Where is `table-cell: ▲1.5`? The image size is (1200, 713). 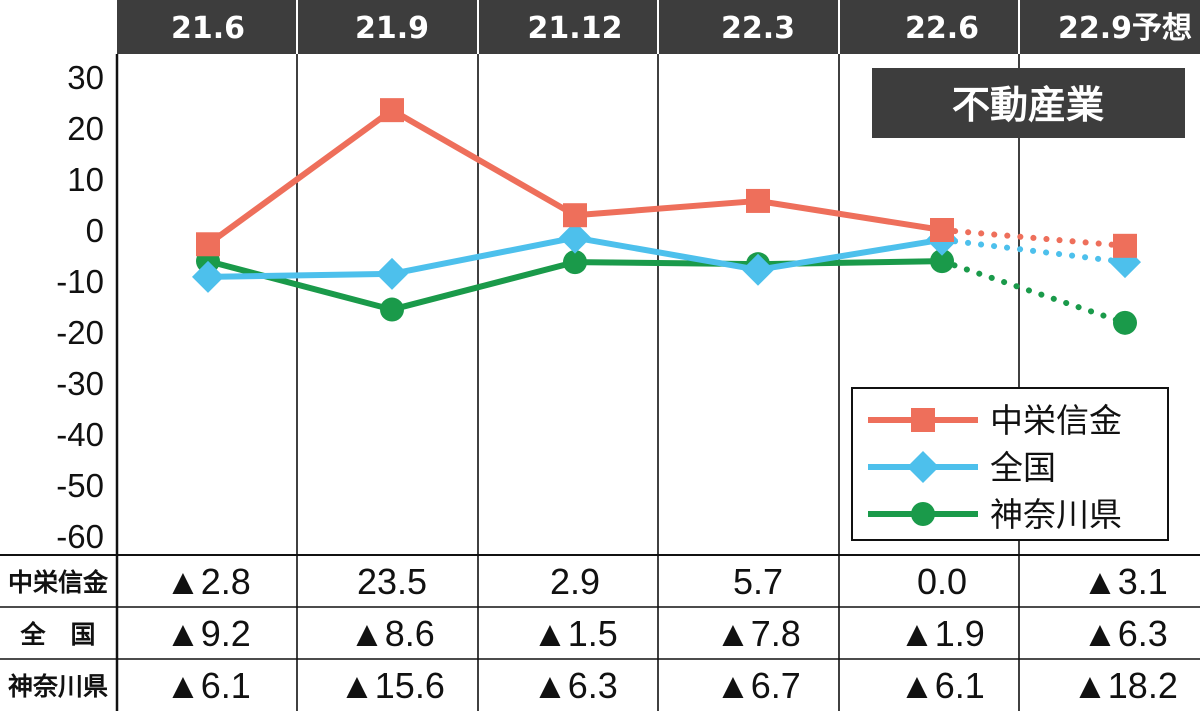
table-cell: ▲1.5 is located at coordinates (575, 633).